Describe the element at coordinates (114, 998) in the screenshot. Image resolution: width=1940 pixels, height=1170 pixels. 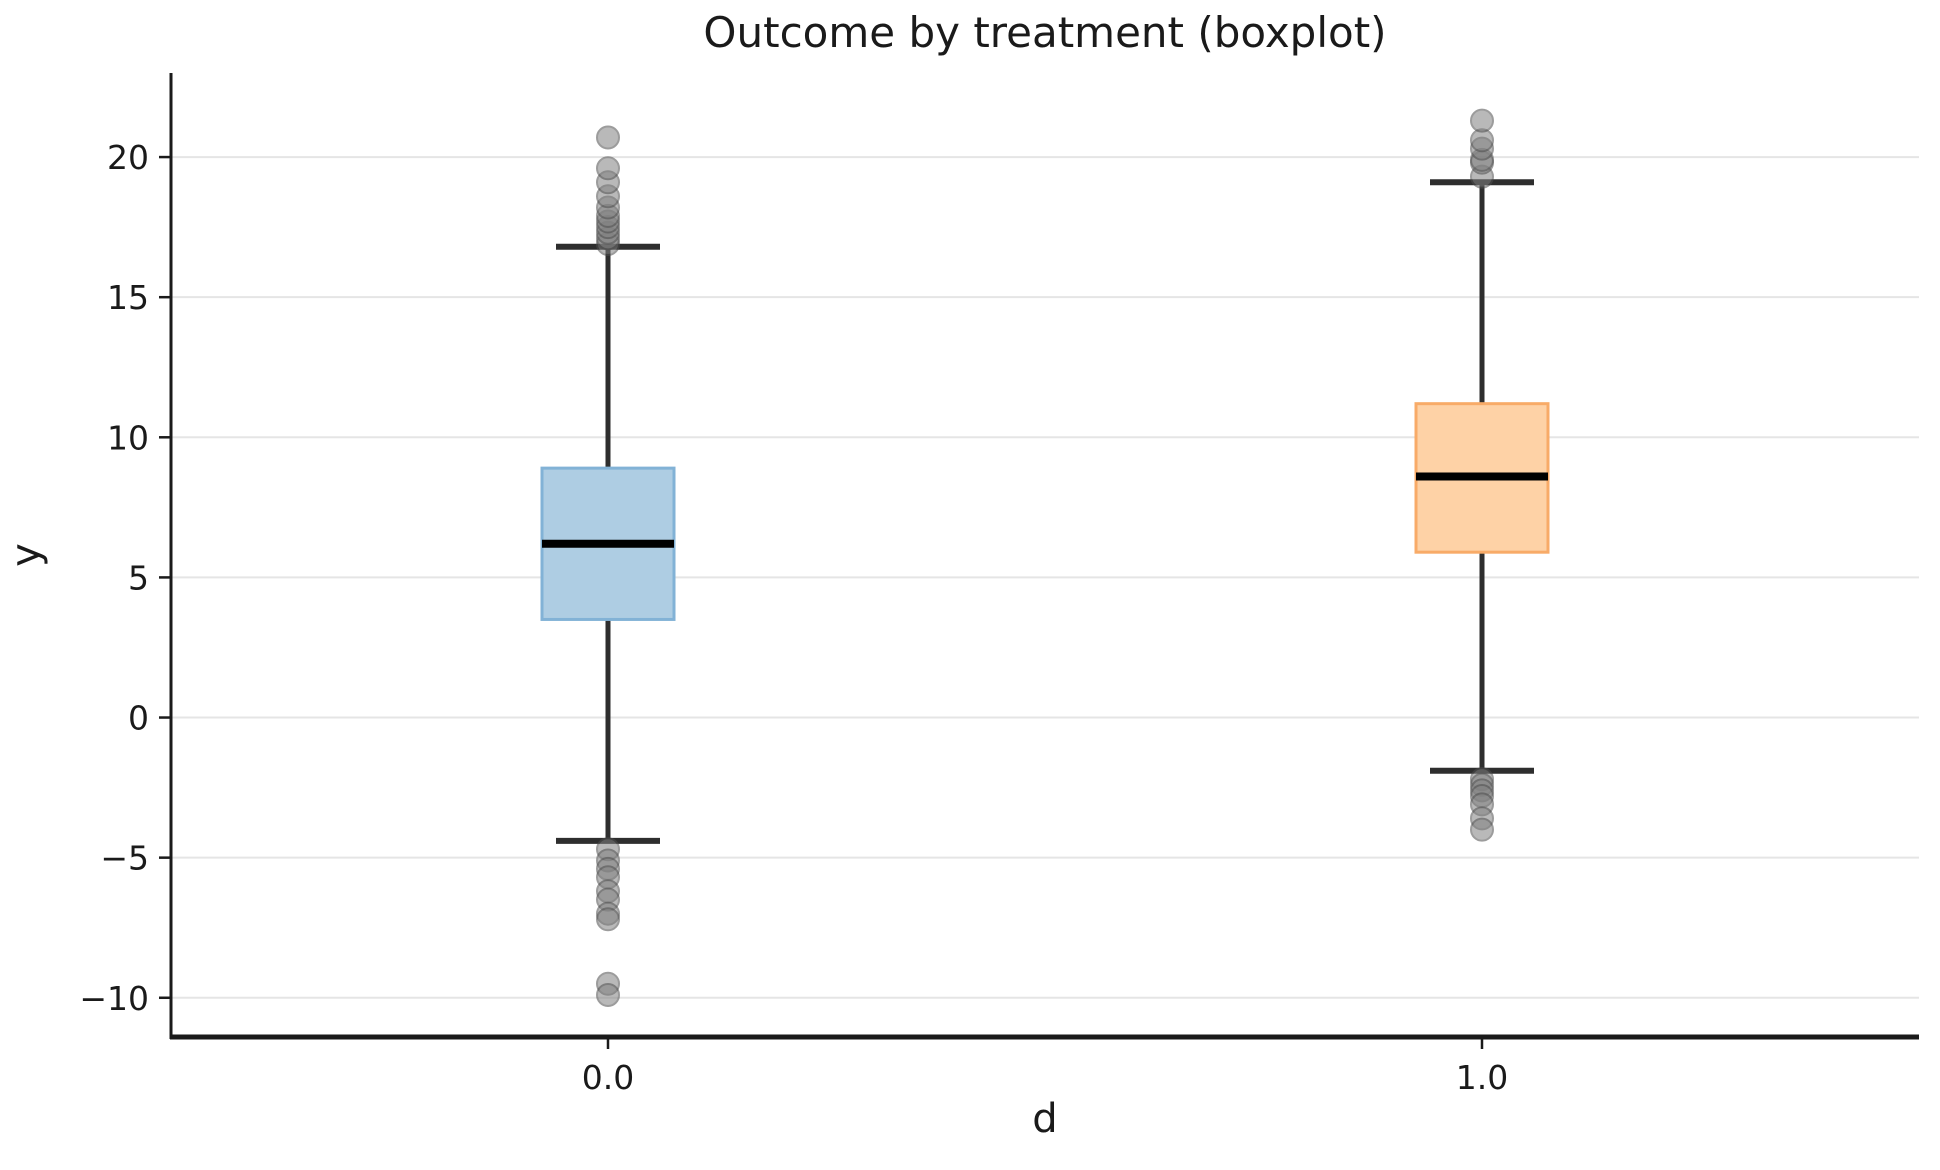
I see `y-tick-label: −10` at that location.